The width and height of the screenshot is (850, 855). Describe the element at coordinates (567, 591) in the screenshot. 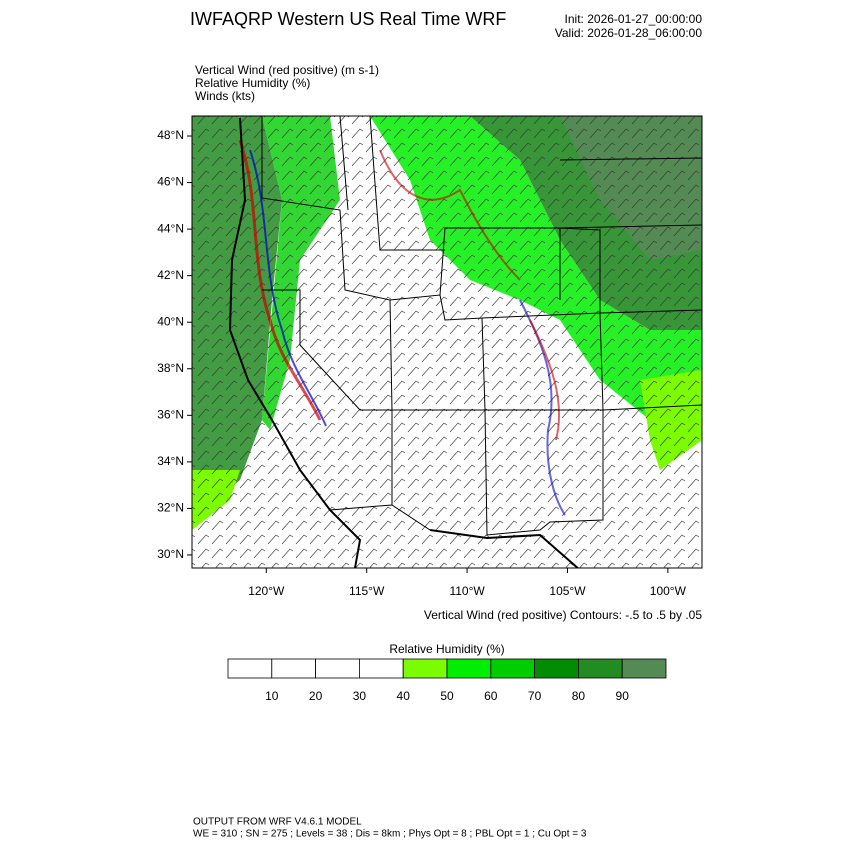

I see `x-tick-label: 105°W` at that location.